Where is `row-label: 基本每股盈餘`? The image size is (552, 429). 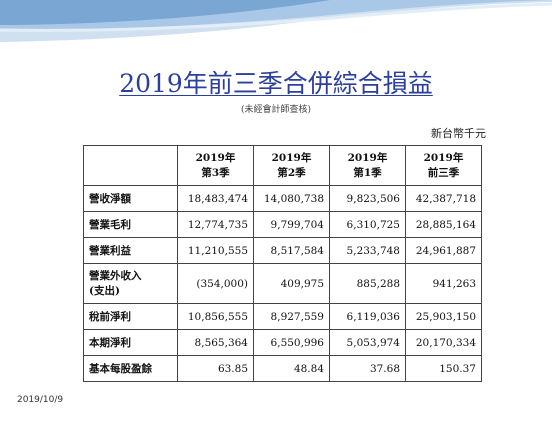 row-label: 基本每股盈餘 is located at coordinates (130, 368).